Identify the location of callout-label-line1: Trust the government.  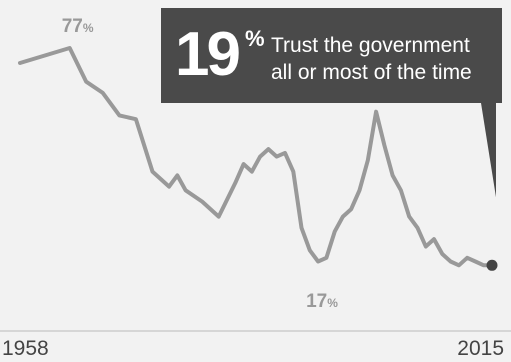
(370, 45).